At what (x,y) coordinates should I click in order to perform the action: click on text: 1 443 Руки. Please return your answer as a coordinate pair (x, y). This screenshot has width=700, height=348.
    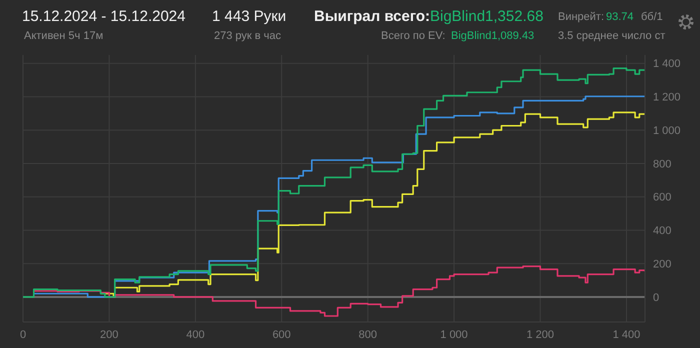
    Looking at the image, I should click on (249, 16).